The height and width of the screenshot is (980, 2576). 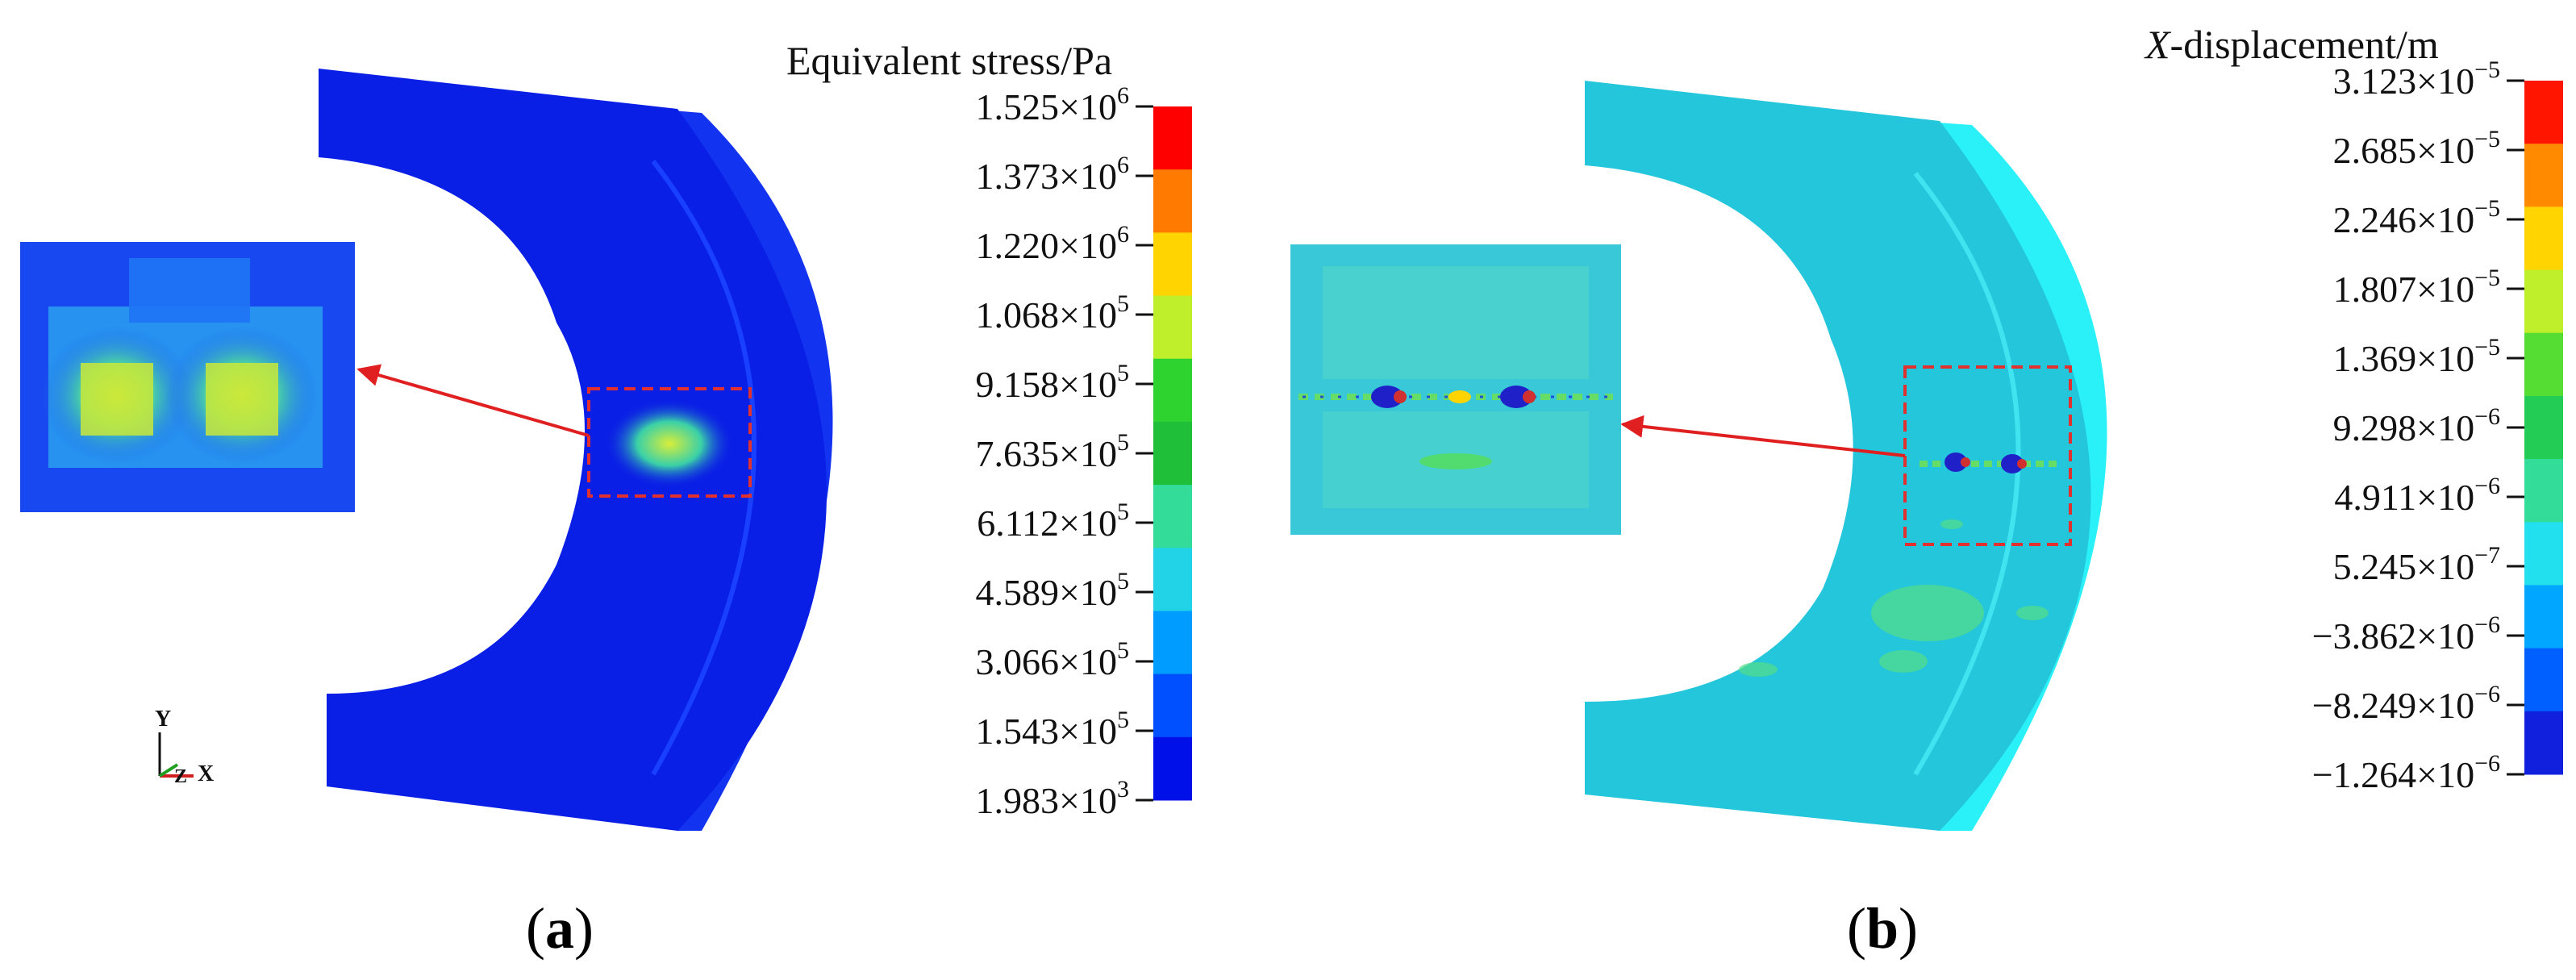 What do you see at coordinates (2417, 496) in the screenshot?
I see `colorbar-tick-label: 4.911×10⁻⁶` at bounding box center [2417, 496].